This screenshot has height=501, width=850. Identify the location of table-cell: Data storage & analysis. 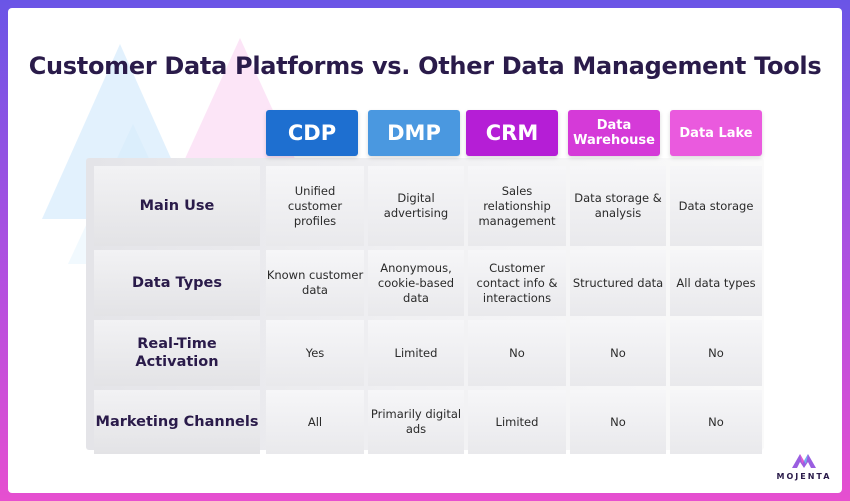
(618, 206).